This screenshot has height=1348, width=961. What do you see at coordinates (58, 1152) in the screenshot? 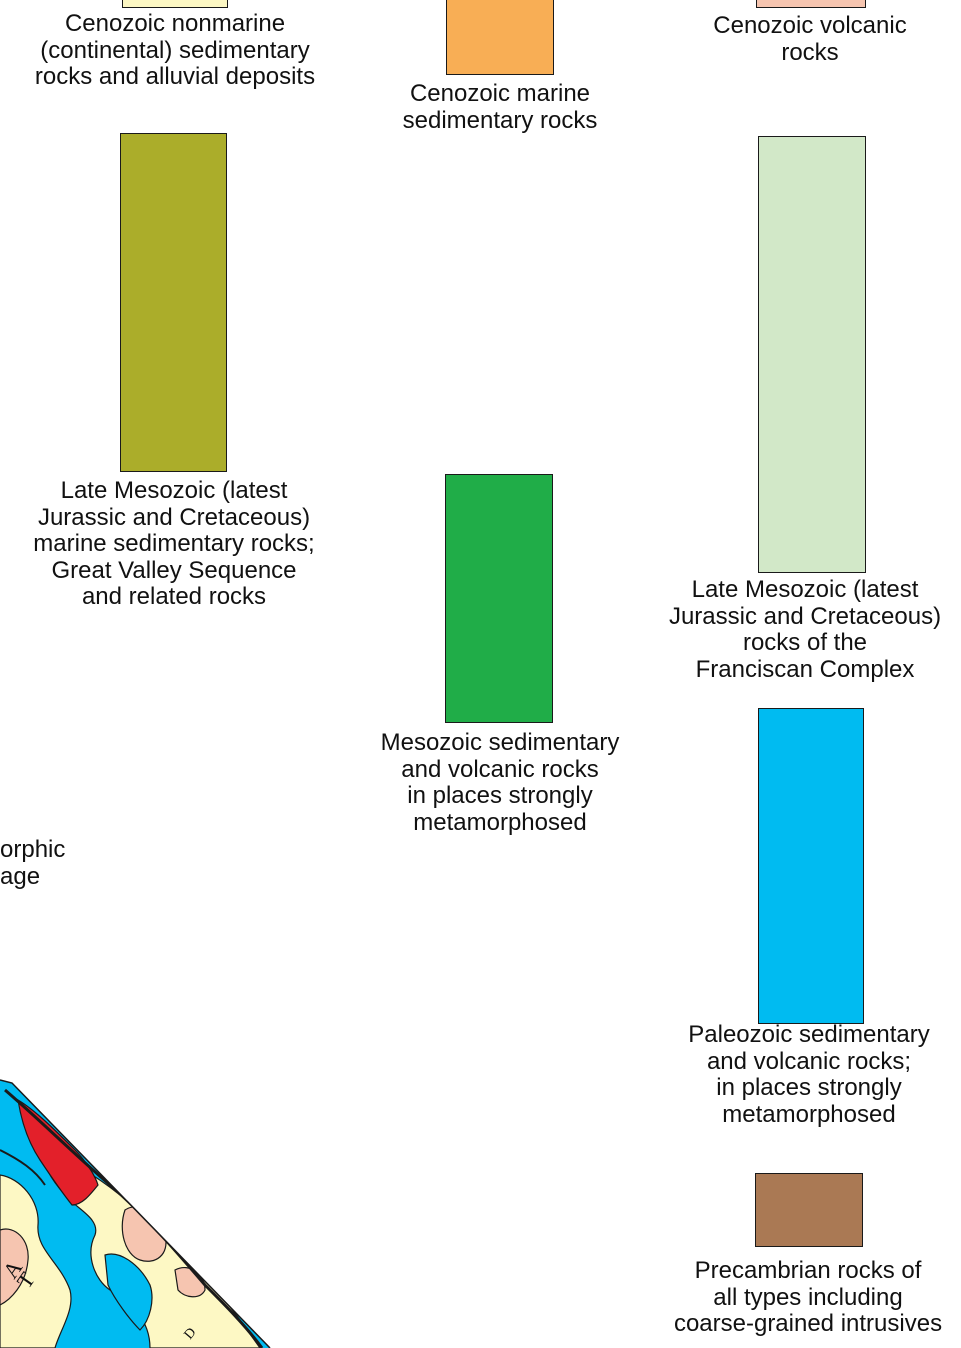
I see `map-red-unit` at bounding box center [58, 1152].